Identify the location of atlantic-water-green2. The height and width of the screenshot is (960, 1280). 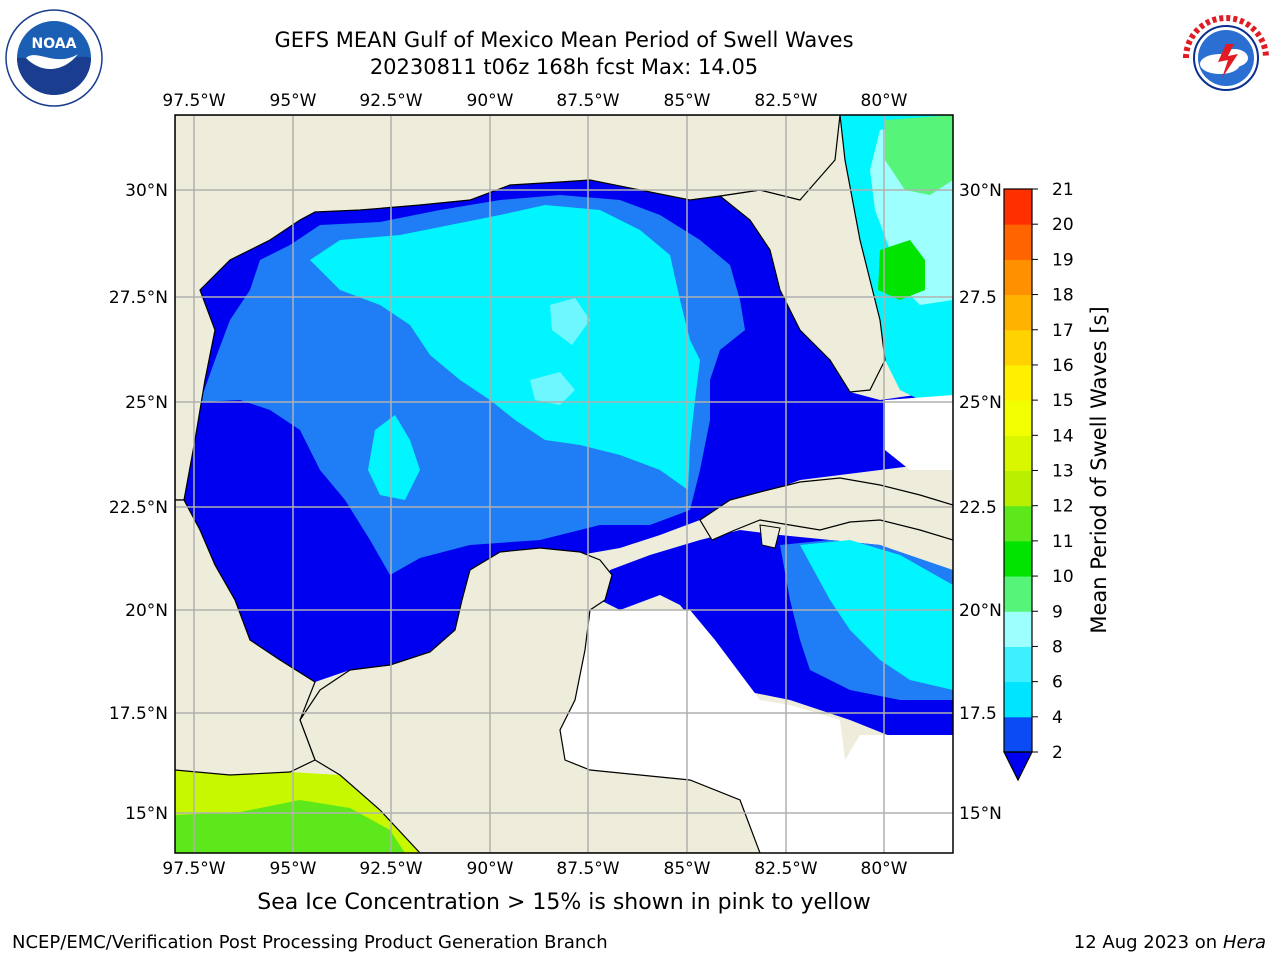
(901, 270).